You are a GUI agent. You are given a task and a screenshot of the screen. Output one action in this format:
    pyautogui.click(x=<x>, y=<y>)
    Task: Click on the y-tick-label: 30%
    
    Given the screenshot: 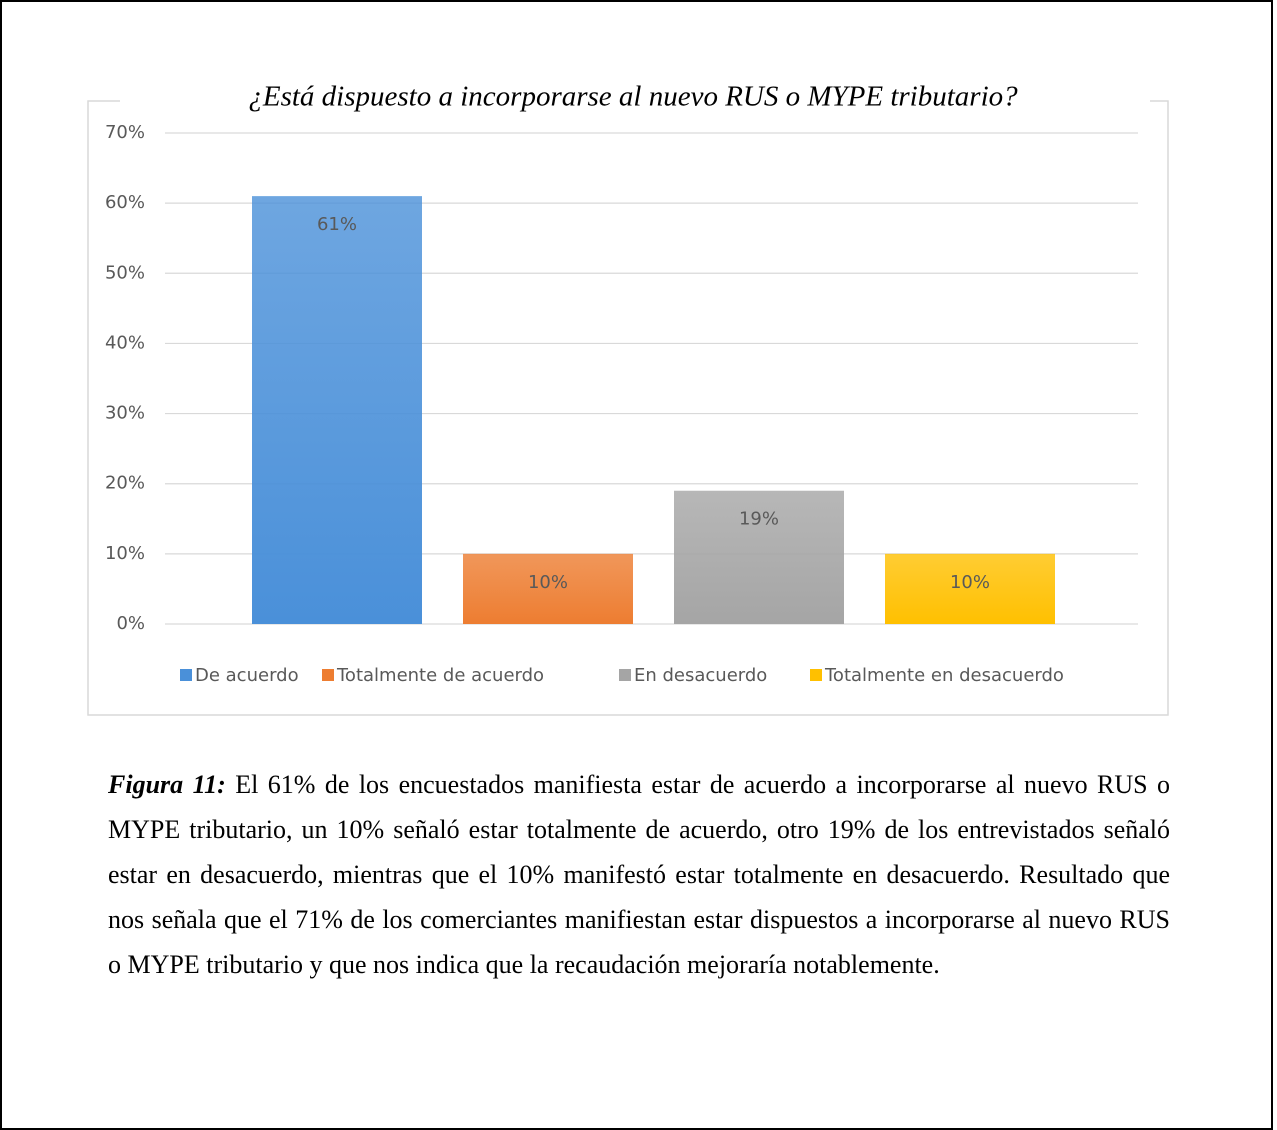 What is the action you would take?
    pyautogui.click(x=125, y=413)
    